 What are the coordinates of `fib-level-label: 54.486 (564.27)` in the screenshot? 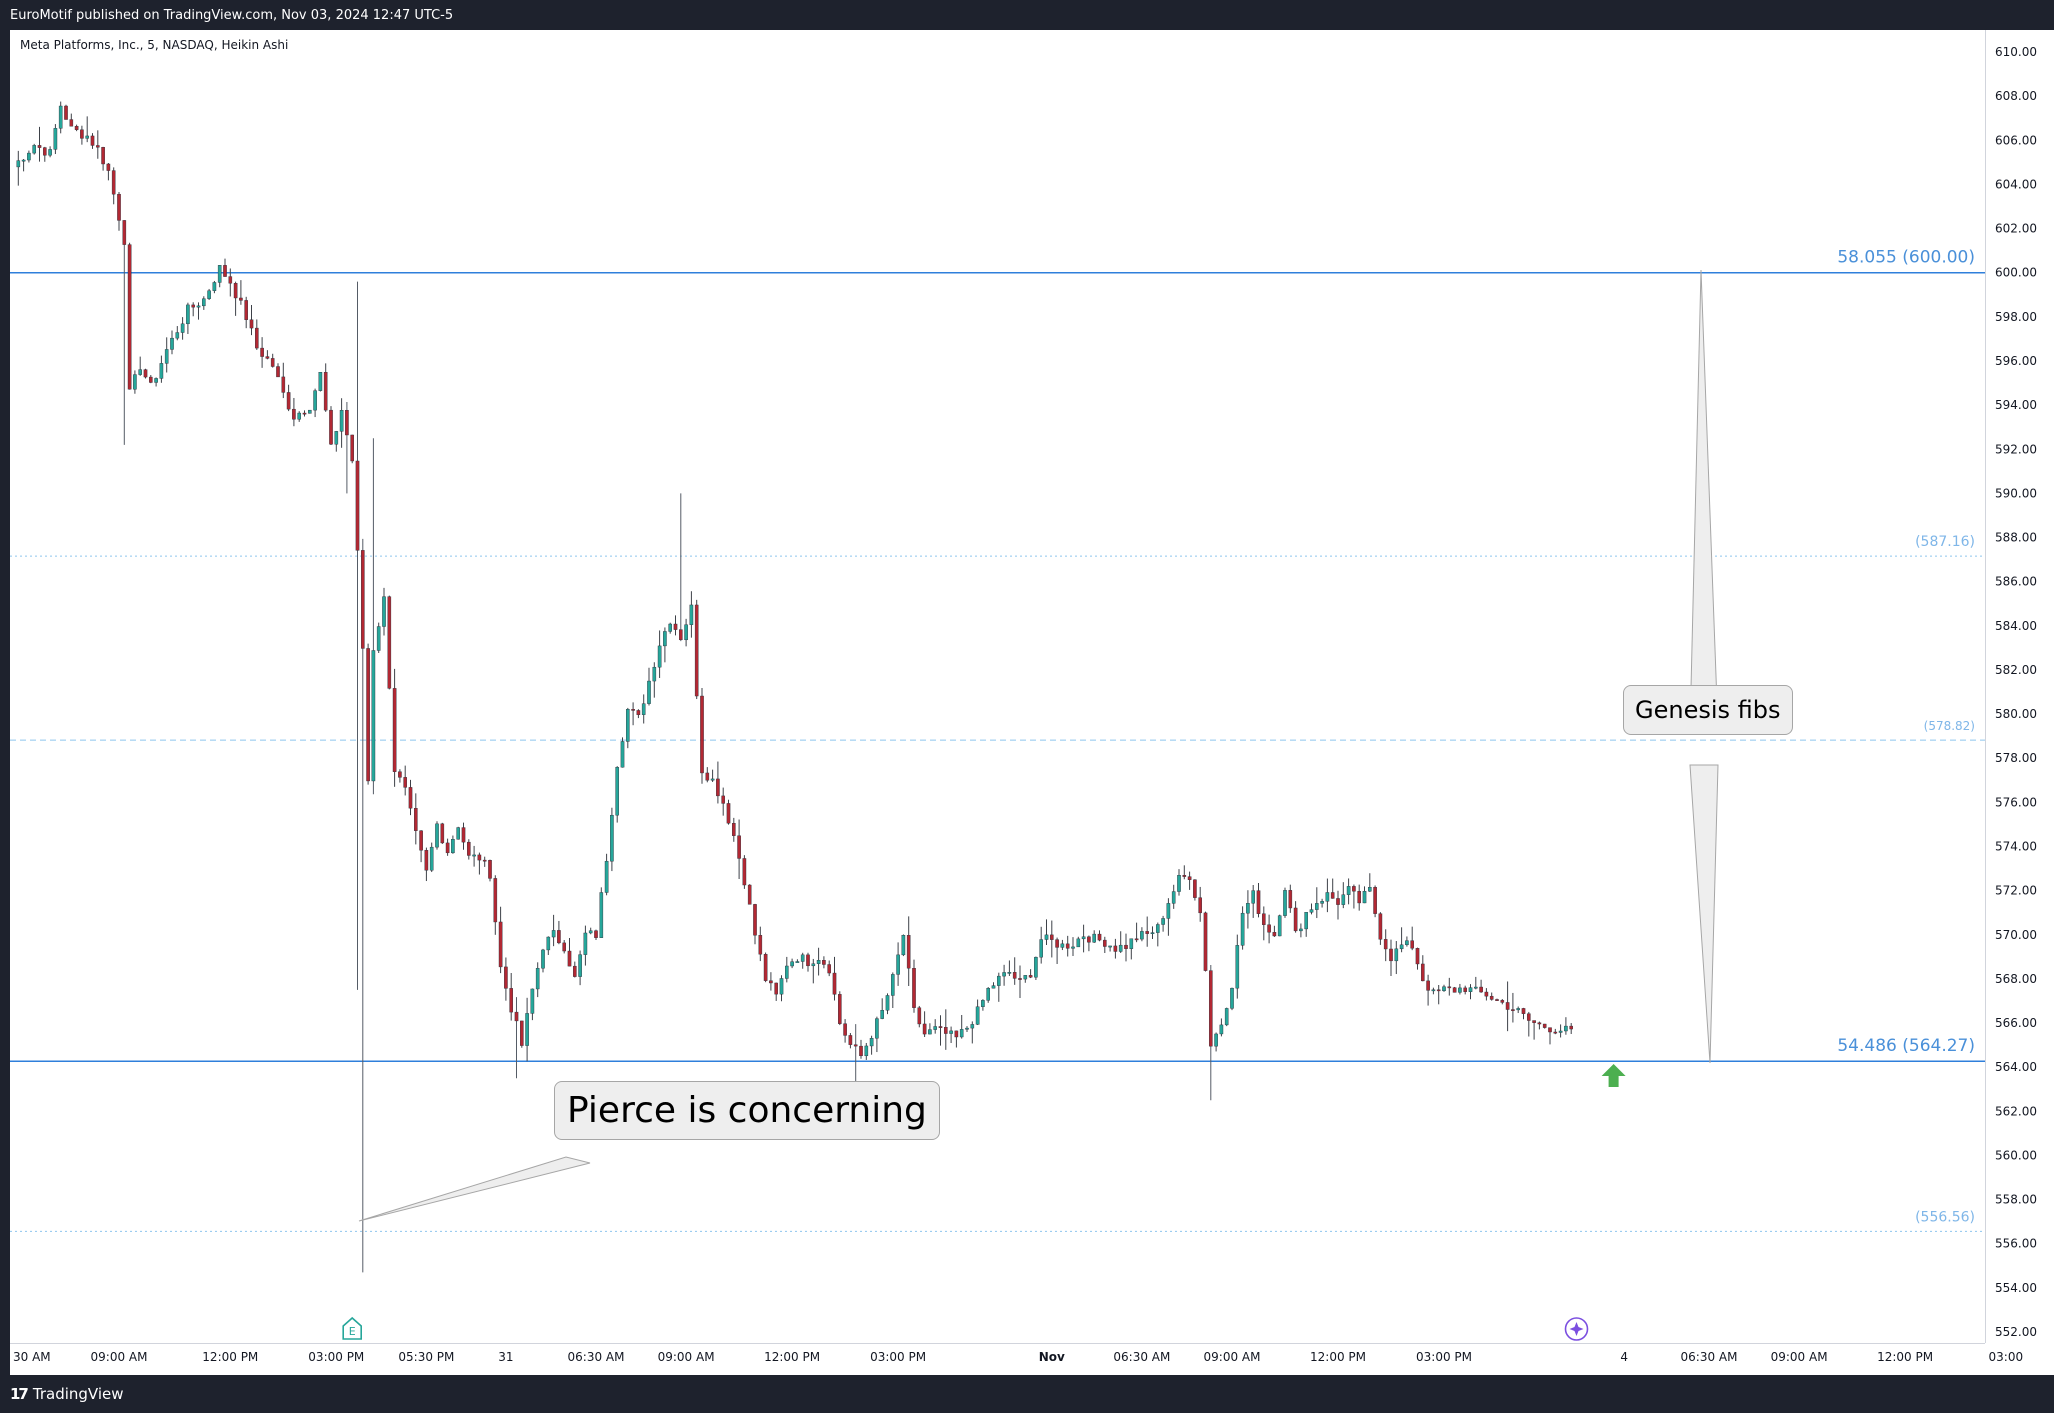 It's located at (1906, 1046).